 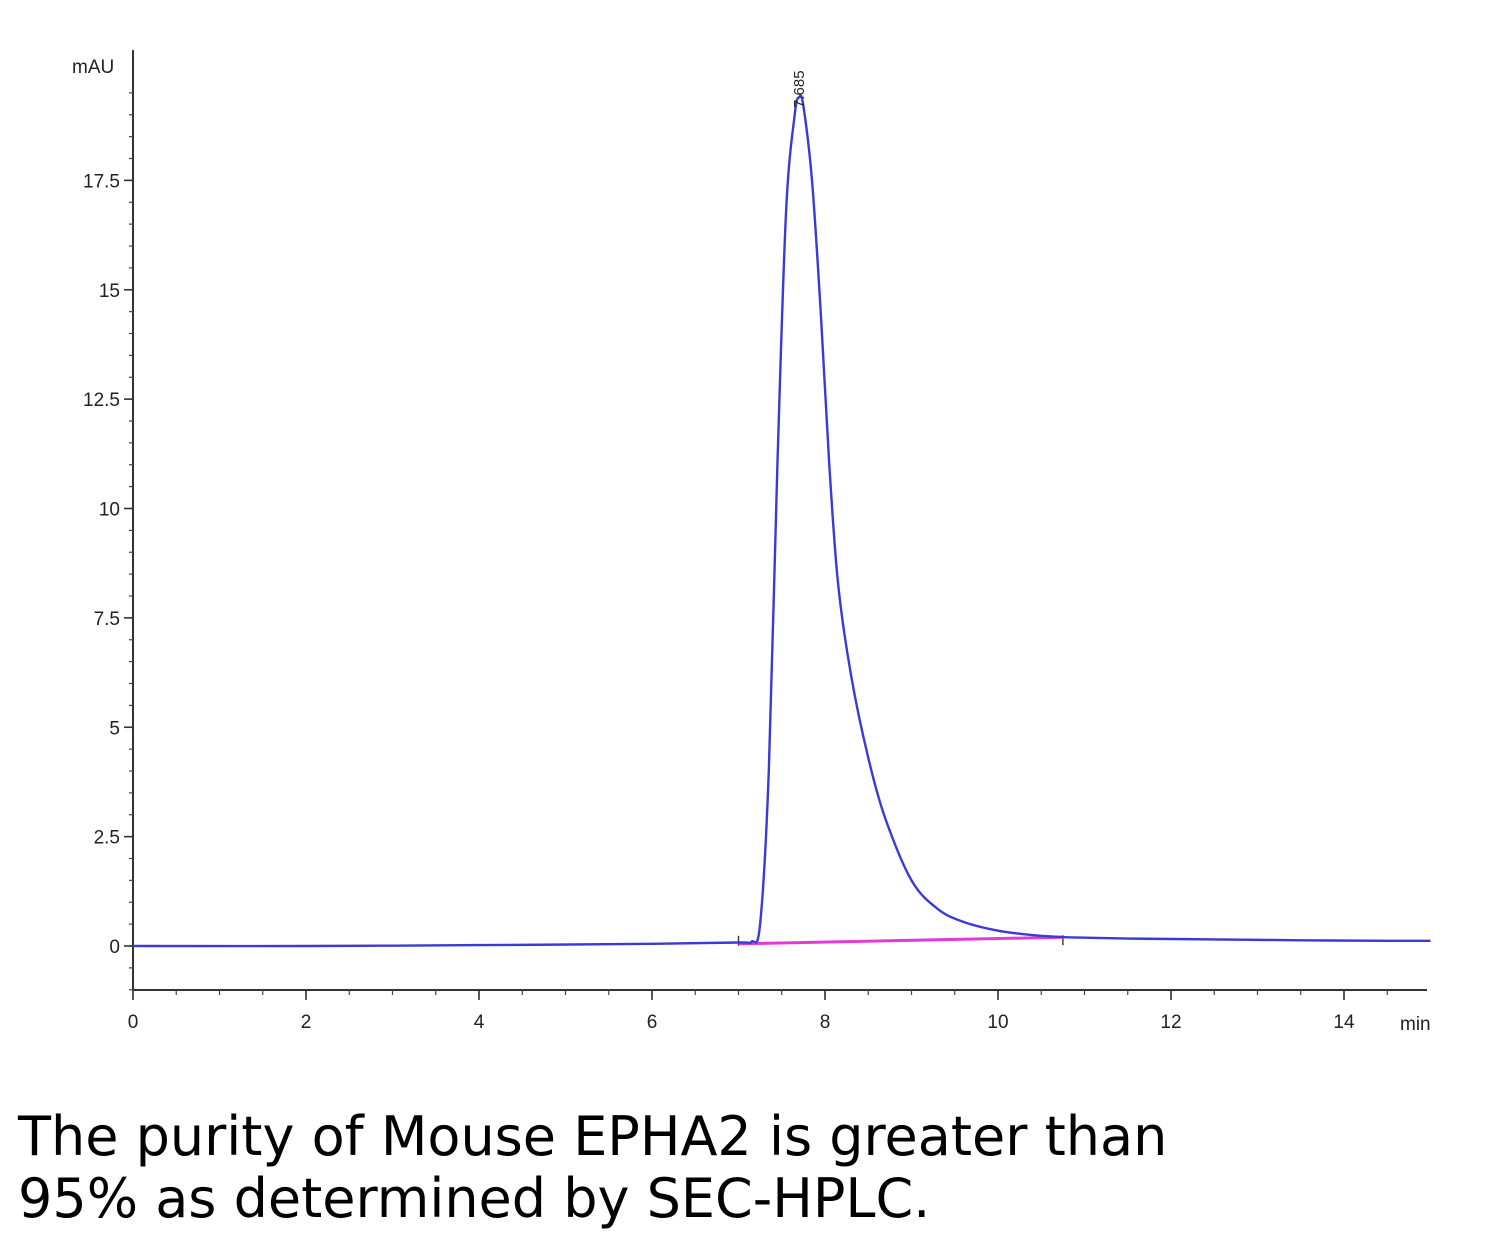 I want to click on y-tick-label: 5, so click(x=114, y=728).